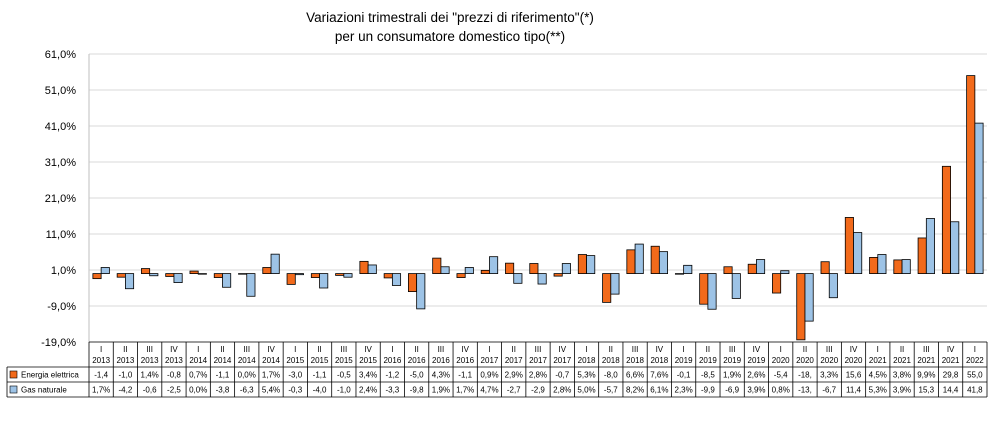 The image size is (1000, 421). Describe the element at coordinates (223, 390) in the screenshot. I see `data-label: -3,8` at that location.